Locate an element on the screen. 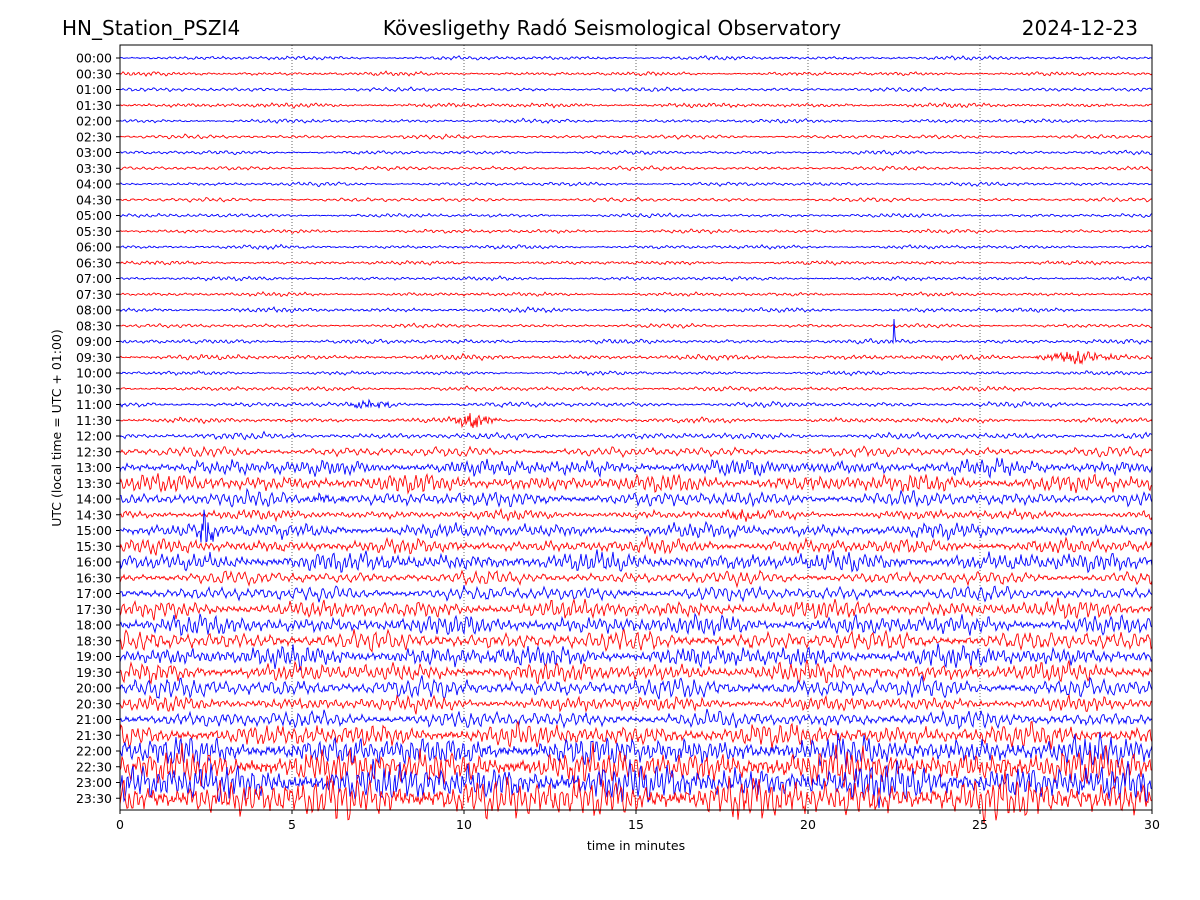 The image size is (1200, 900). y-tick-label: 12:00 is located at coordinates (94, 436).